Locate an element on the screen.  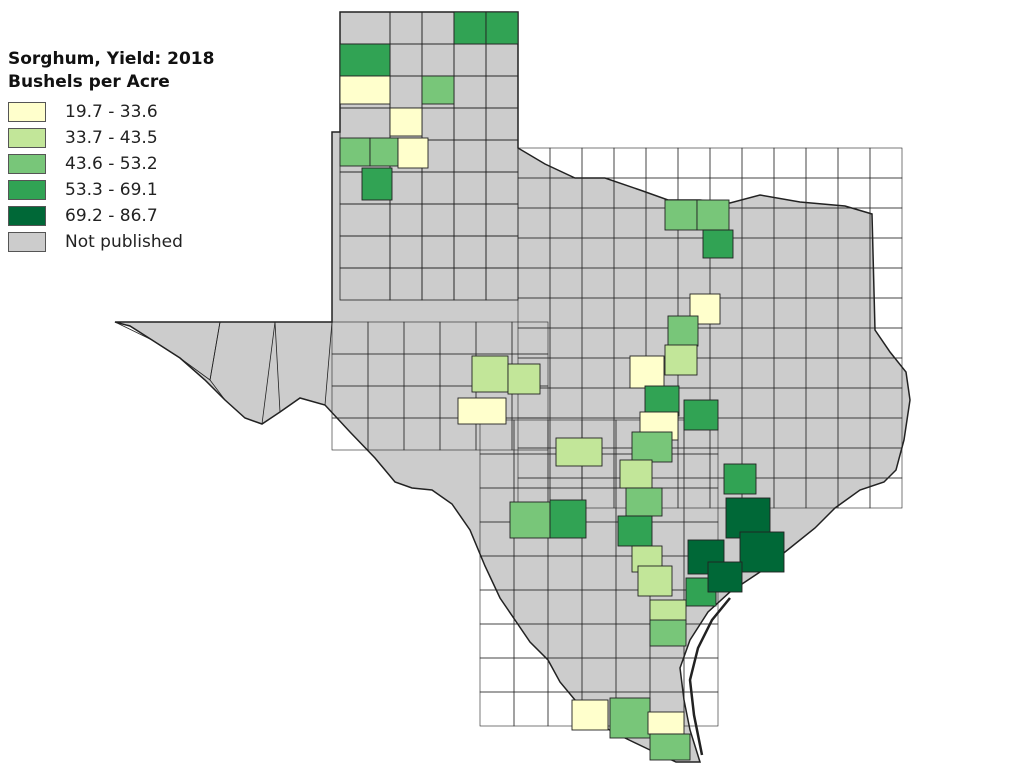
legend-item-53-69: 53.3 - 69.1 is located at coordinates (111, 193).